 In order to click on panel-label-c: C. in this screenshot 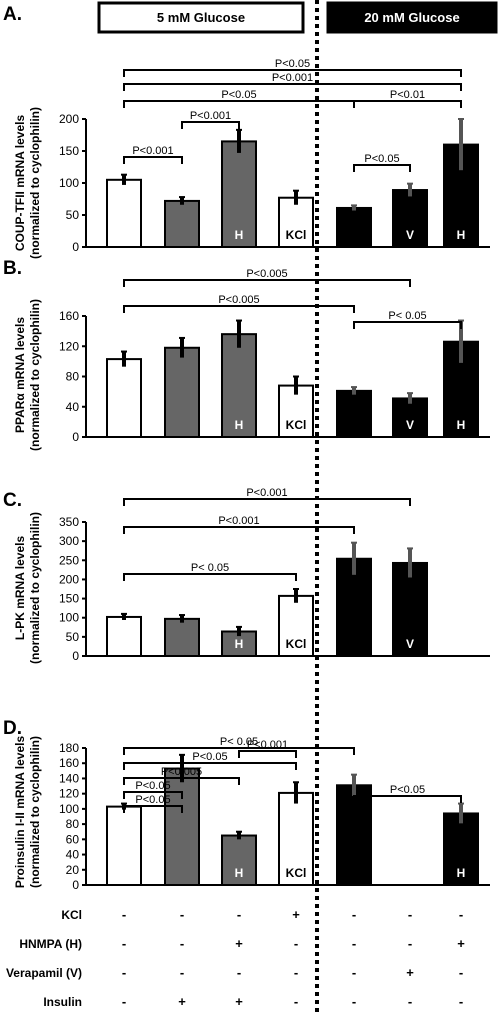, I will do `click(12, 500)`.